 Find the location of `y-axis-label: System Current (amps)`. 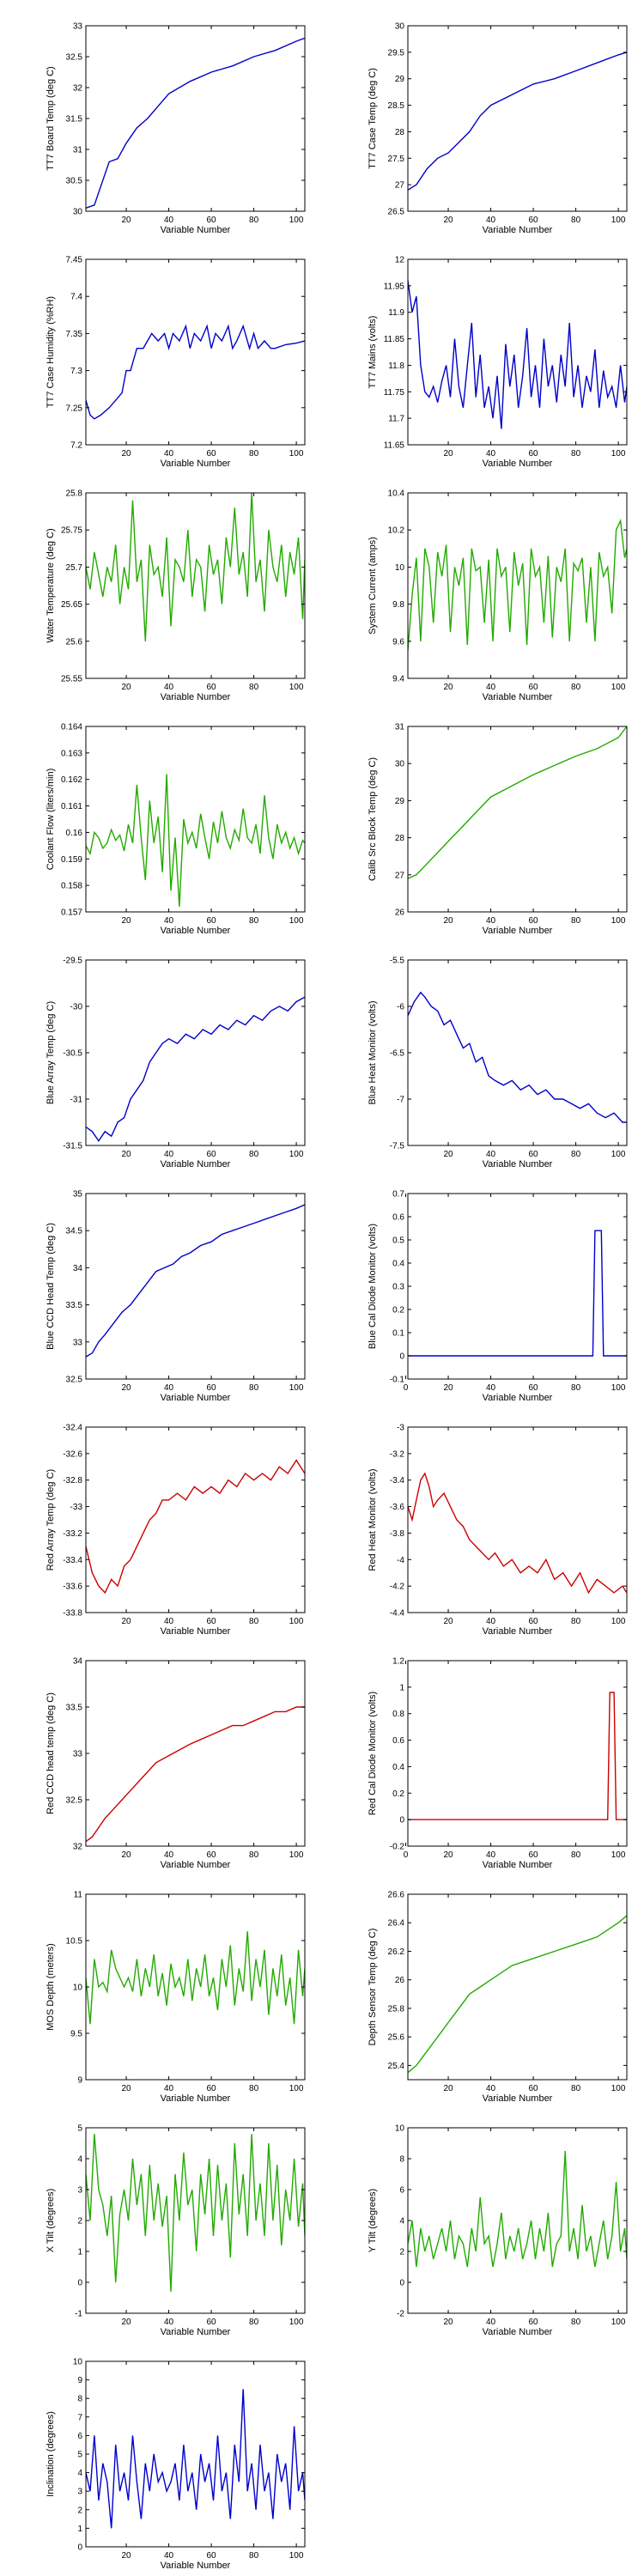

y-axis-label: System Current (amps) is located at coordinates (373, 586).